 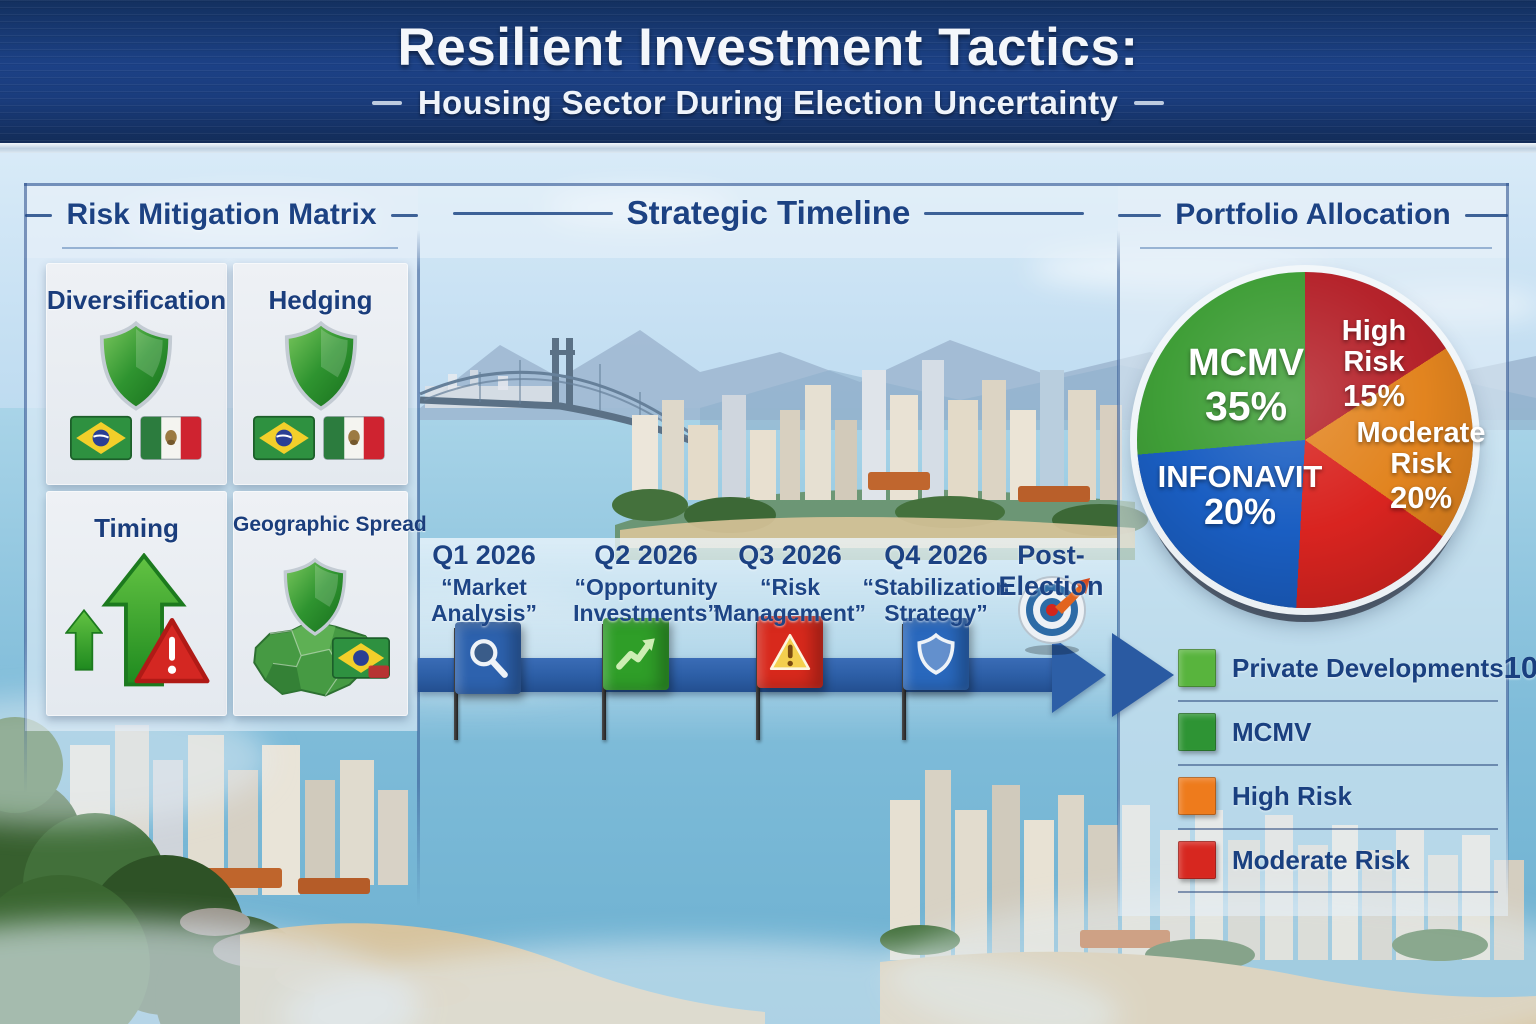 What do you see at coordinates (1316, 248) in the screenshot?
I see `portfolio-header-underline` at bounding box center [1316, 248].